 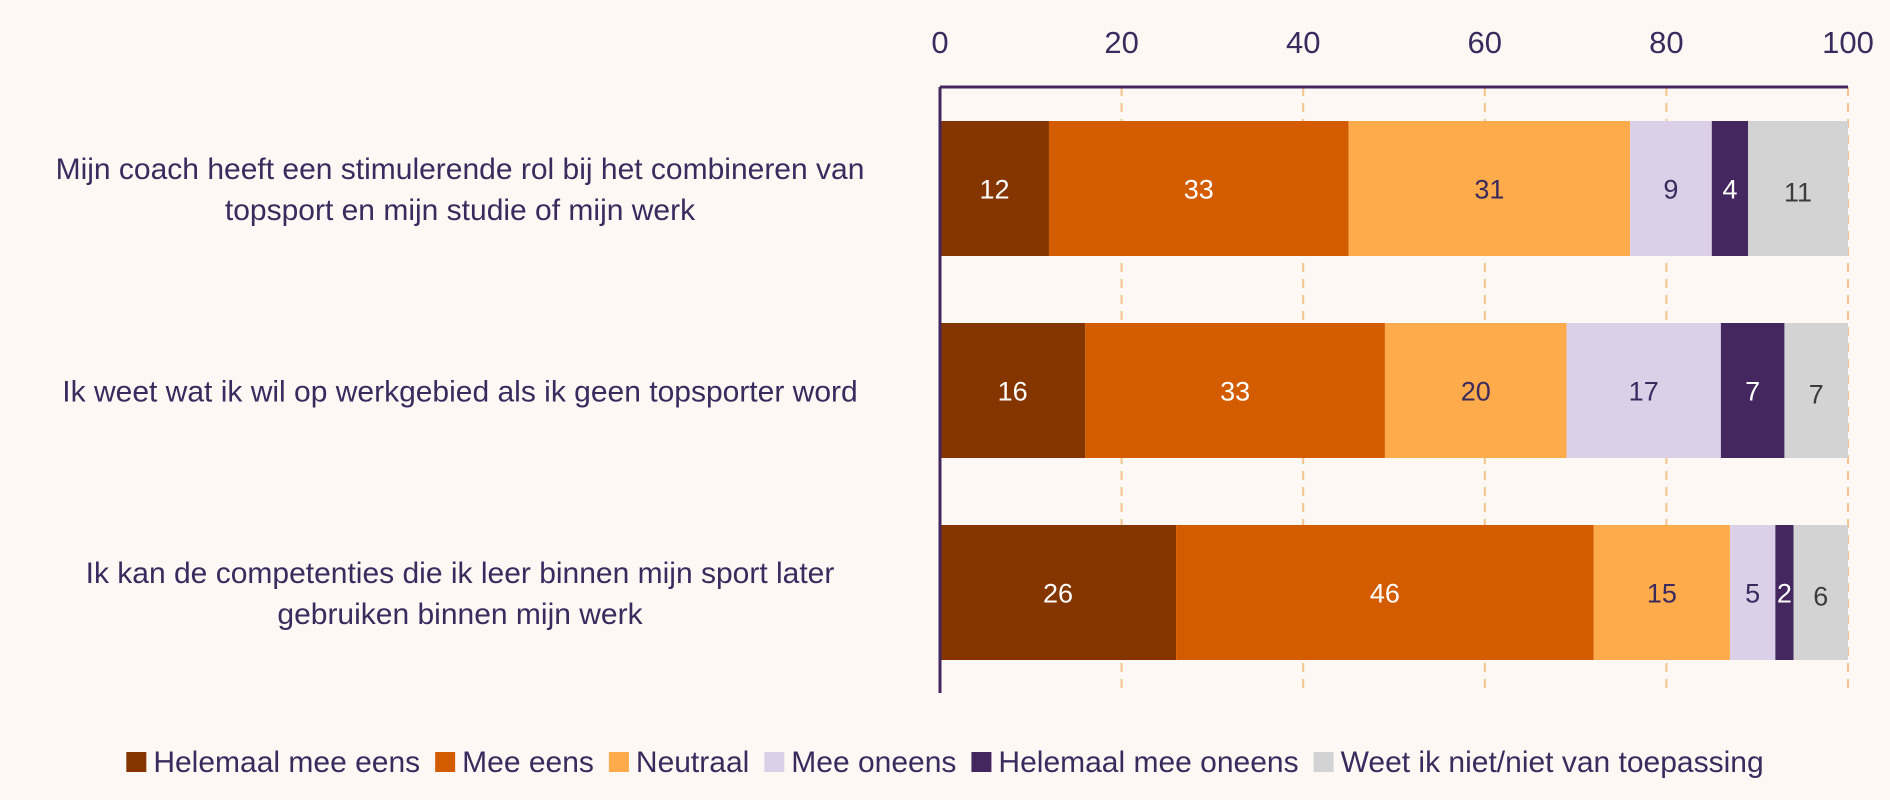 What do you see at coordinates (1402, 42) in the screenshot?
I see `x-axis-ticks: 0 20 40 60 80 100` at bounding box center [1402, 42].